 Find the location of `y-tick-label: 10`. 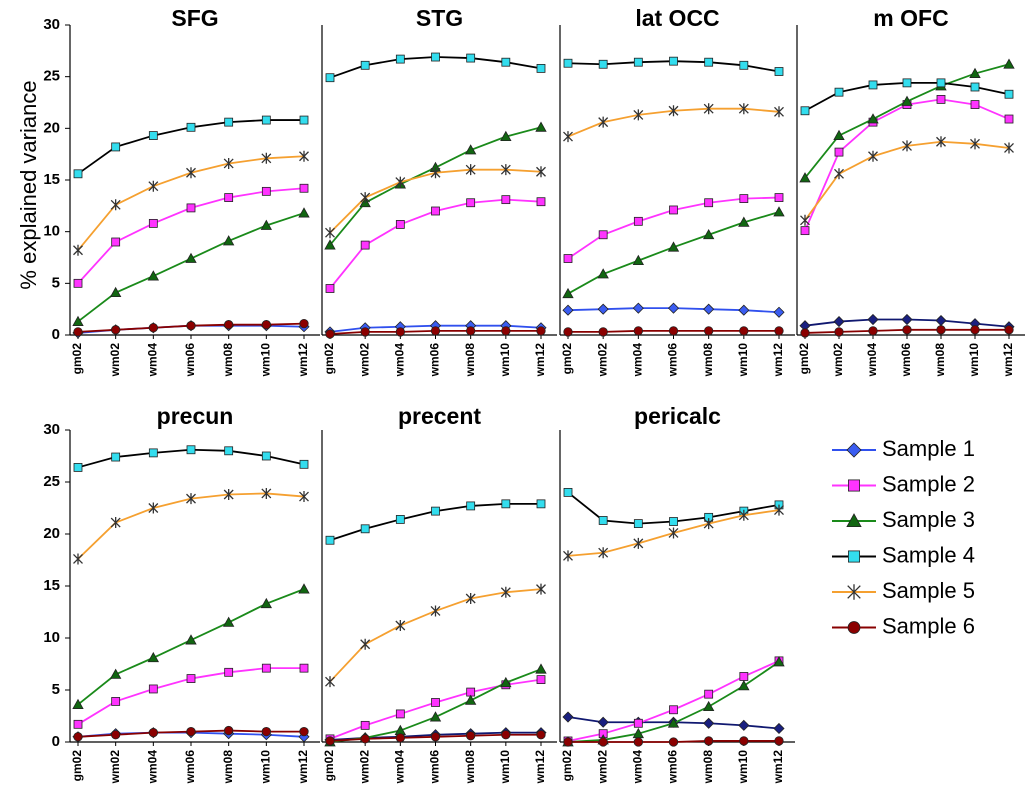

y-tick-label: 10 is located at coordinates (51, 637).